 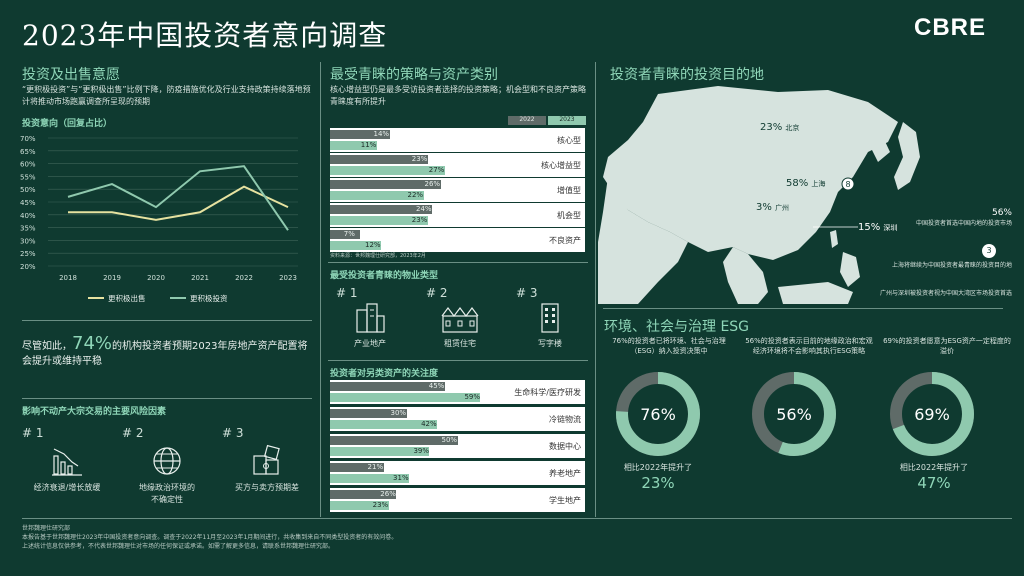 I want to click on bar-value: 42%, so click(x=429, y=424).